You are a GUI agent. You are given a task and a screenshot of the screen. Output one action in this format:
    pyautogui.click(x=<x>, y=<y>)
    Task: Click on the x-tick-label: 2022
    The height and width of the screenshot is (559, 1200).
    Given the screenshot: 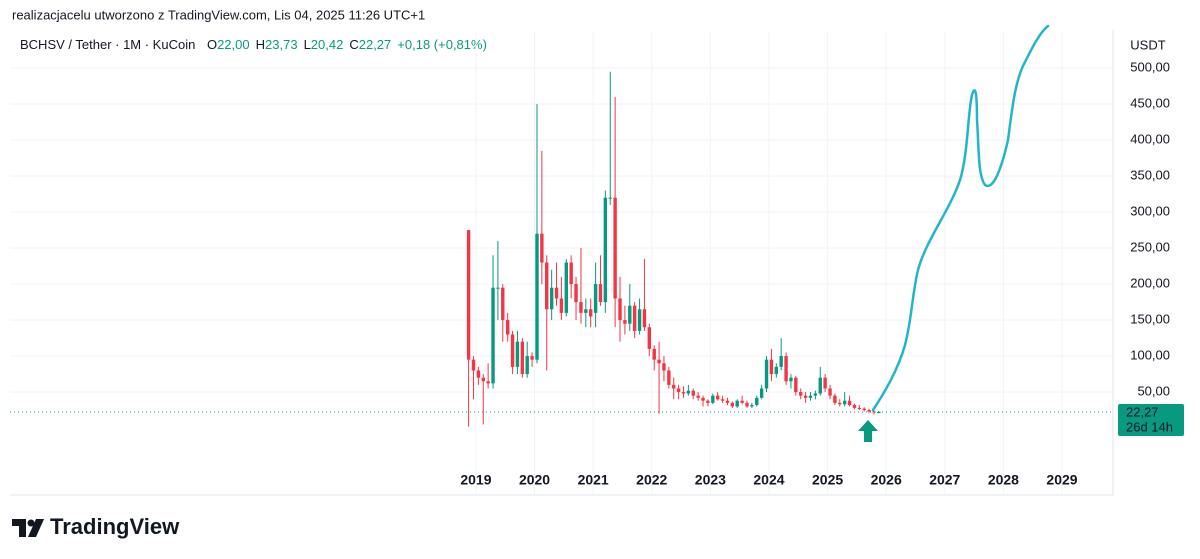 What is the action you would take?
    pyautogui.click(x=651, y=480)
    